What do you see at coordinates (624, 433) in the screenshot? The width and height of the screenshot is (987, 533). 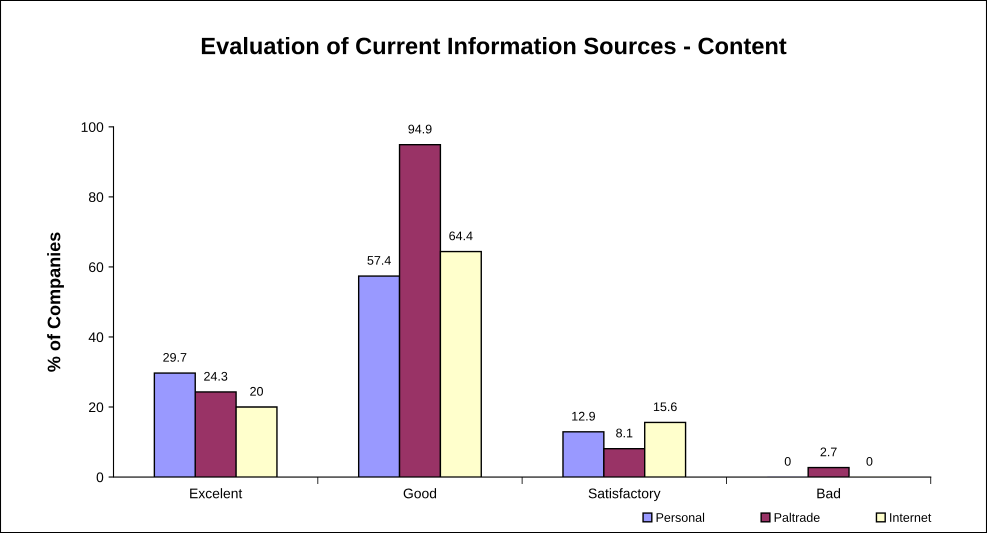 I see `data-label: 8.1` at bounding box center [624, 433].